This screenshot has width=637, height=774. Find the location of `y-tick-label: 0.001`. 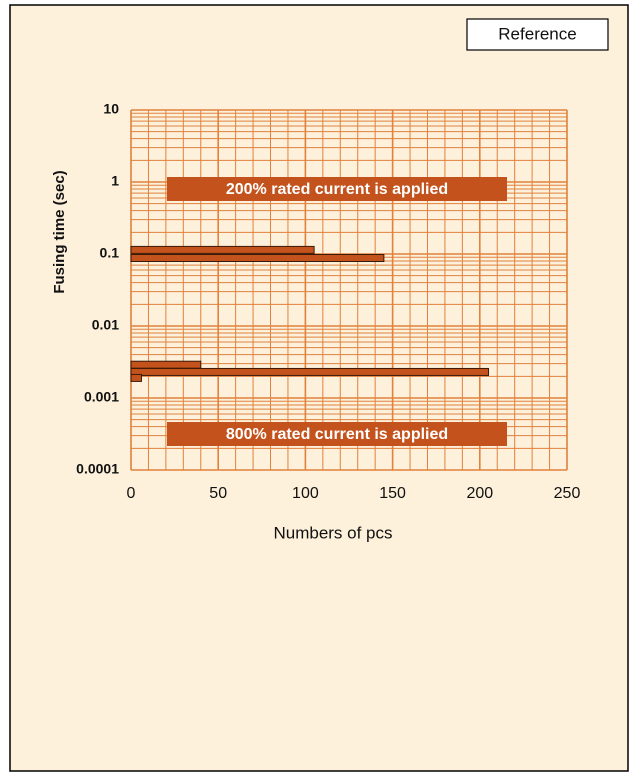

y-tick-label: 0.001 is located at coordinates (101, 397).